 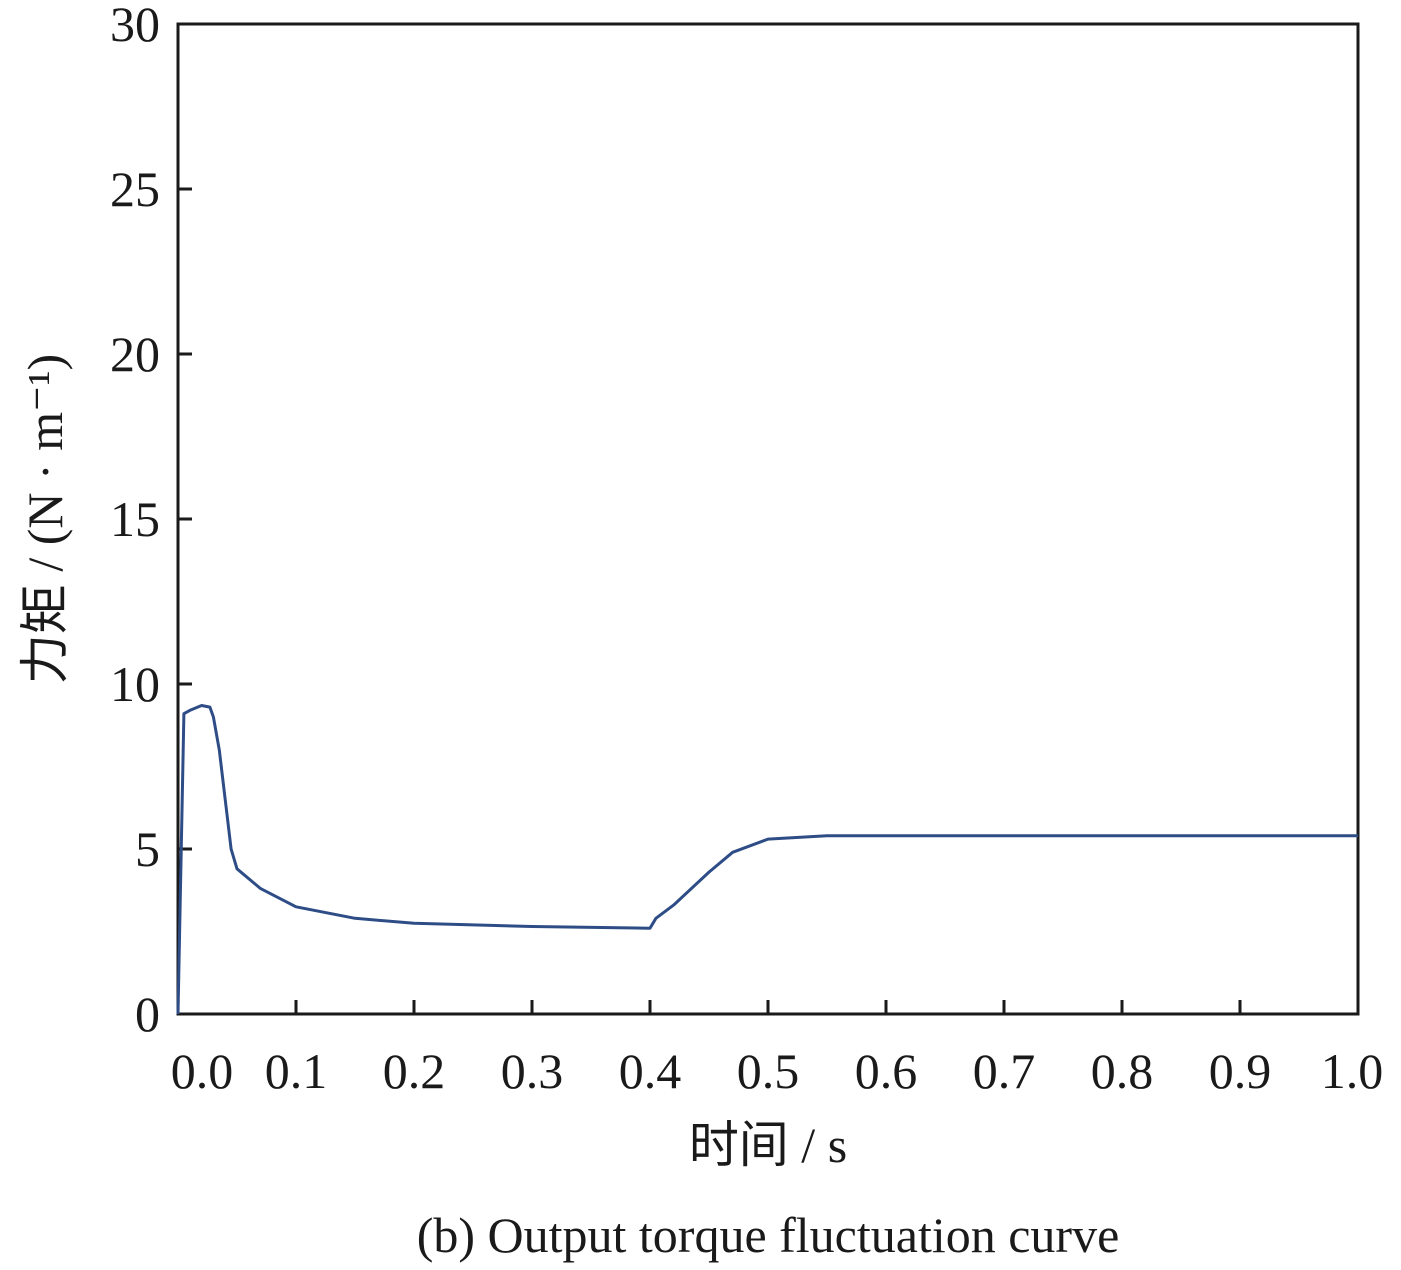 What do you see at coordinates (768, 1071) in the screenshot?
I see `x-tick-label: 0.5` at bounding box center [768, 1071].